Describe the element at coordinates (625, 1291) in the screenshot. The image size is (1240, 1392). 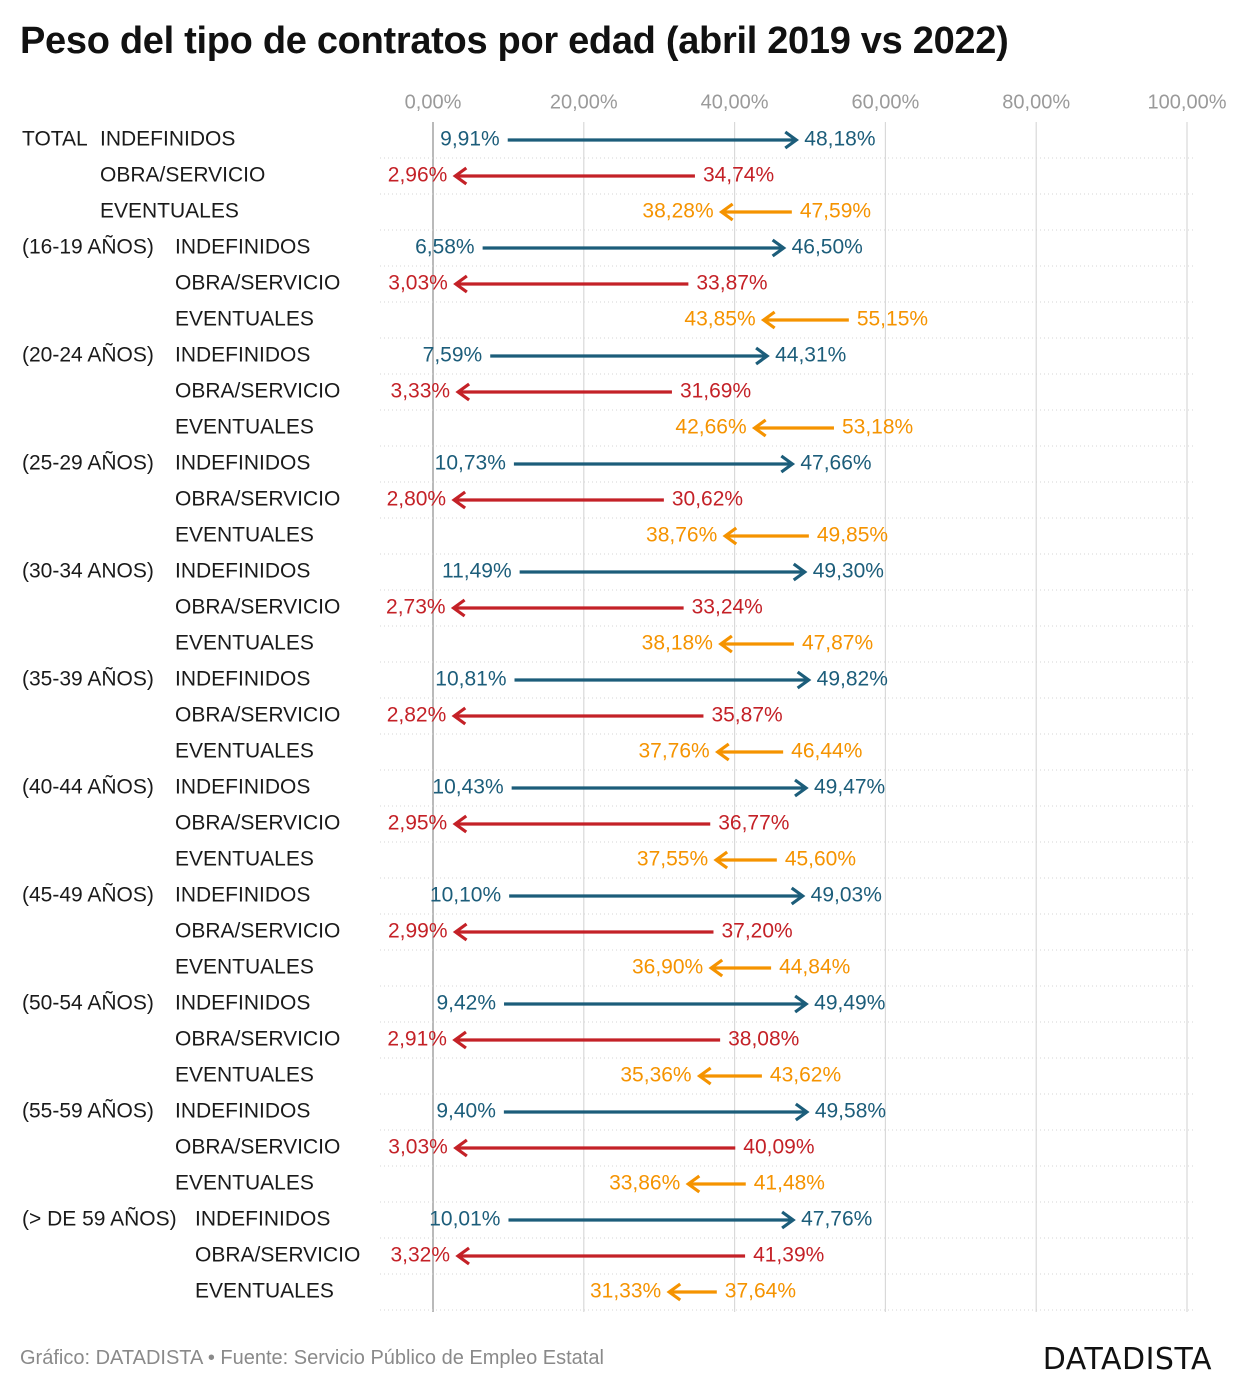
I see `value-label-2022: 31,33%` at that location.